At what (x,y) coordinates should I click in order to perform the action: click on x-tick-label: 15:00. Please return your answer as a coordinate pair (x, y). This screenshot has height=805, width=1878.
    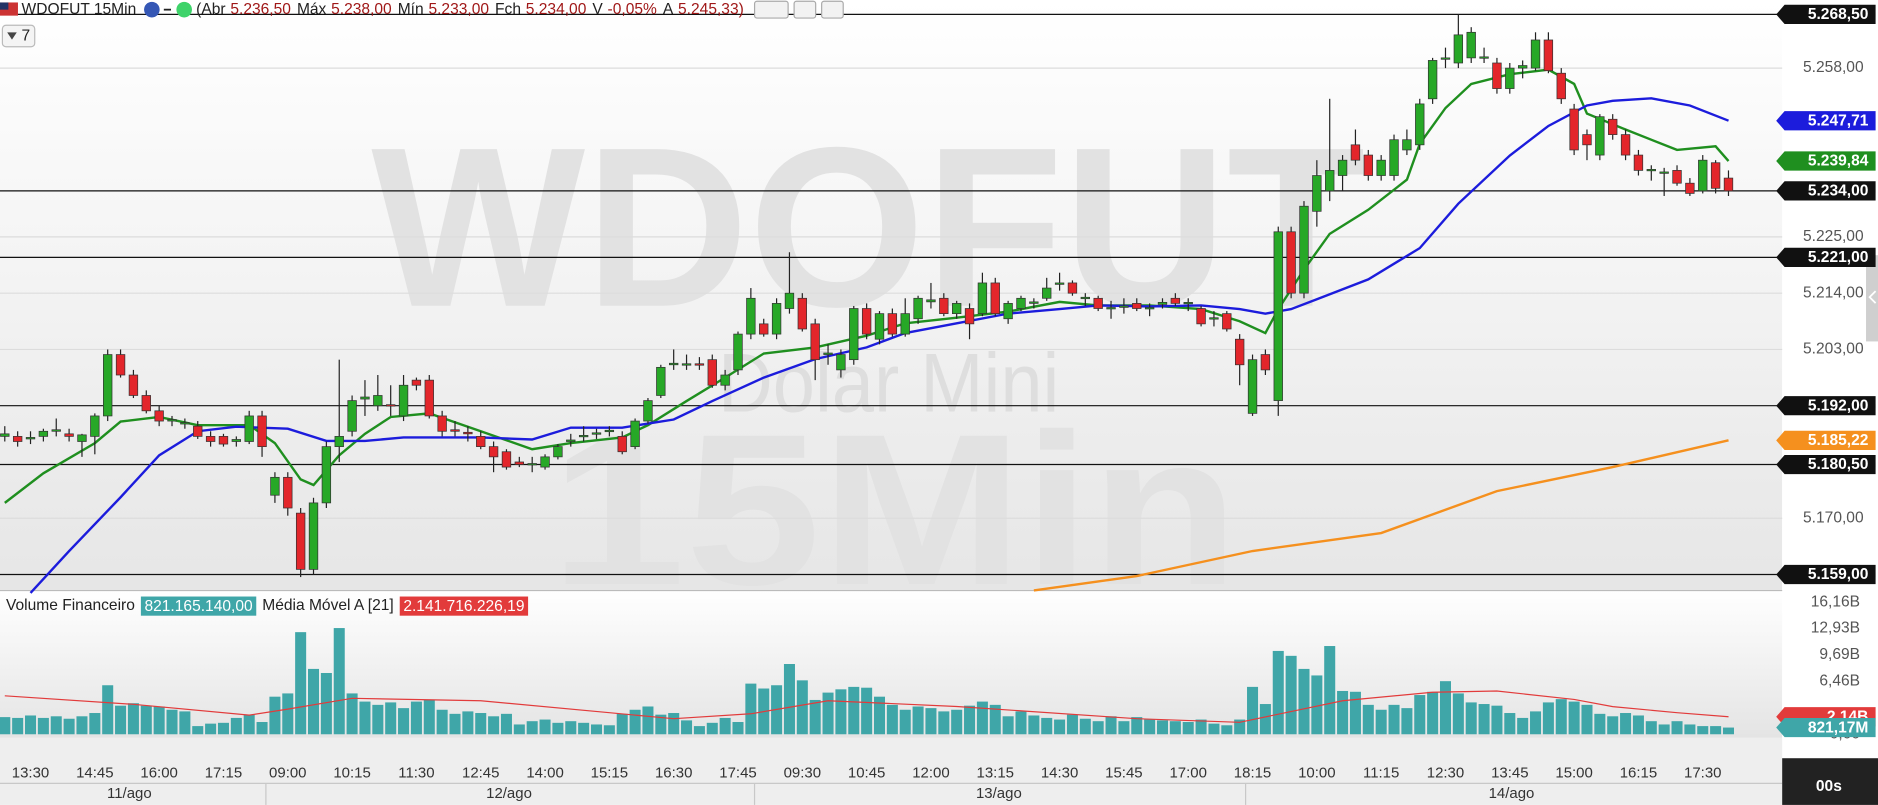
    Looking at the image, I should click on (1573, 773).